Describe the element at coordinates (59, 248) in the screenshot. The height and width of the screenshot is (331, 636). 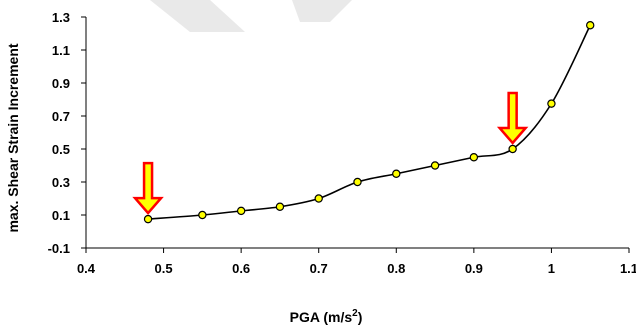
I see `y-tick-label: -0.1` at that location.